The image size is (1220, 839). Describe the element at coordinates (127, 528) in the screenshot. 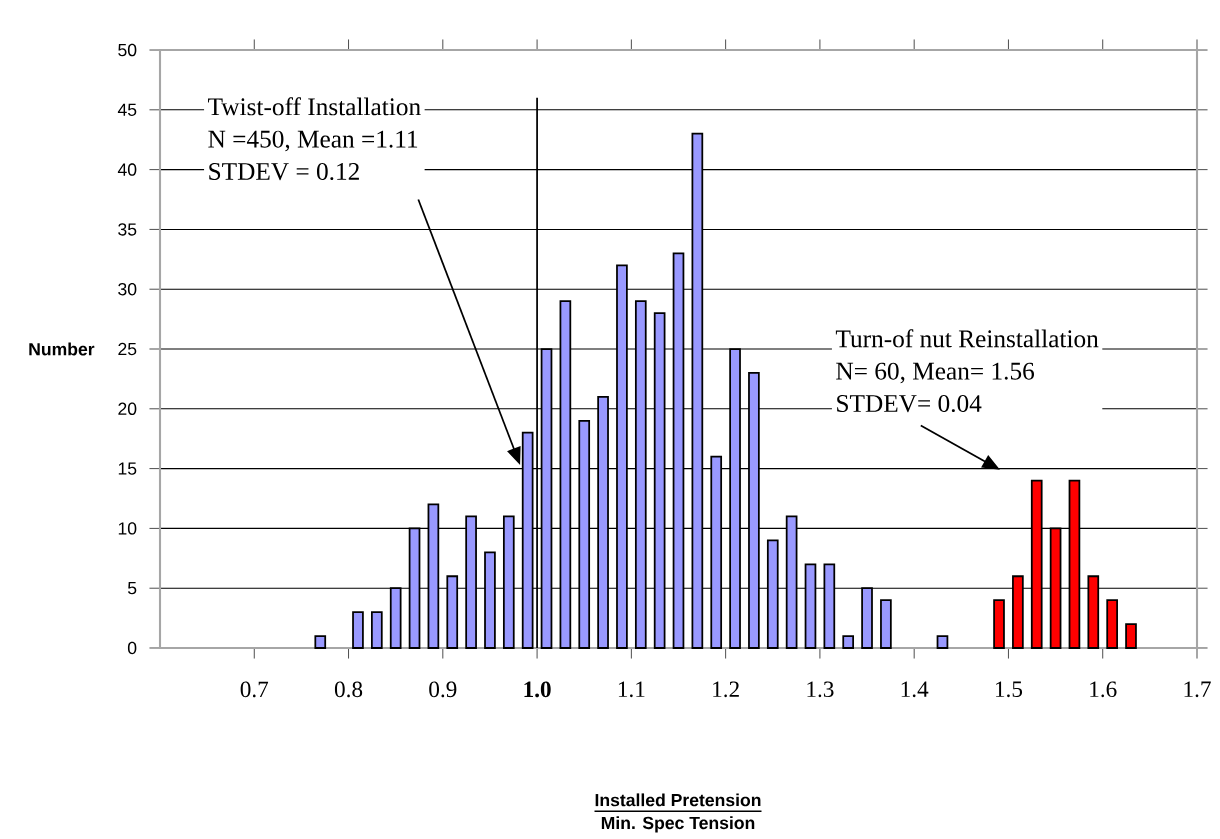

I see `y-tick-label: 10` at that location.